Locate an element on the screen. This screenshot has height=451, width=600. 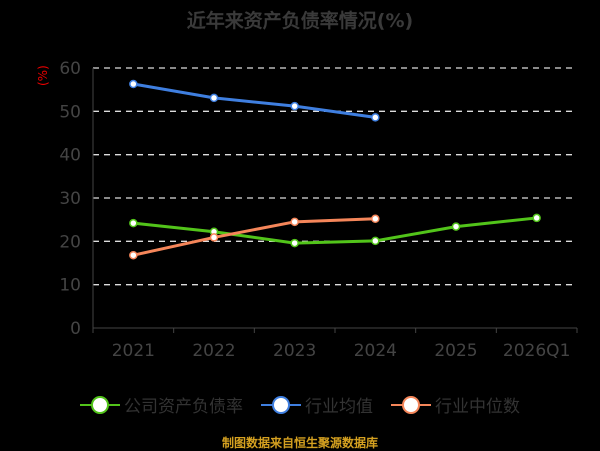
x-tick-label: 2022 is located at coordinates (213, 351).